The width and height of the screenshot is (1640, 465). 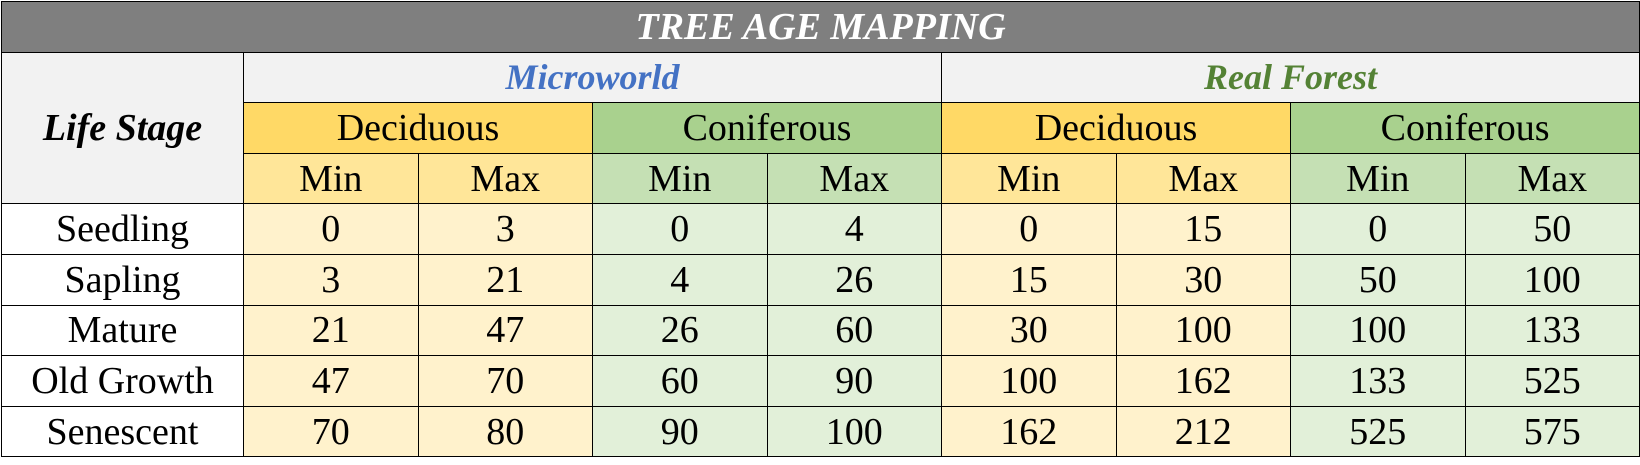 I want to click on microworld-coniferous-header: Coniferous, so click(x=767, y=128).